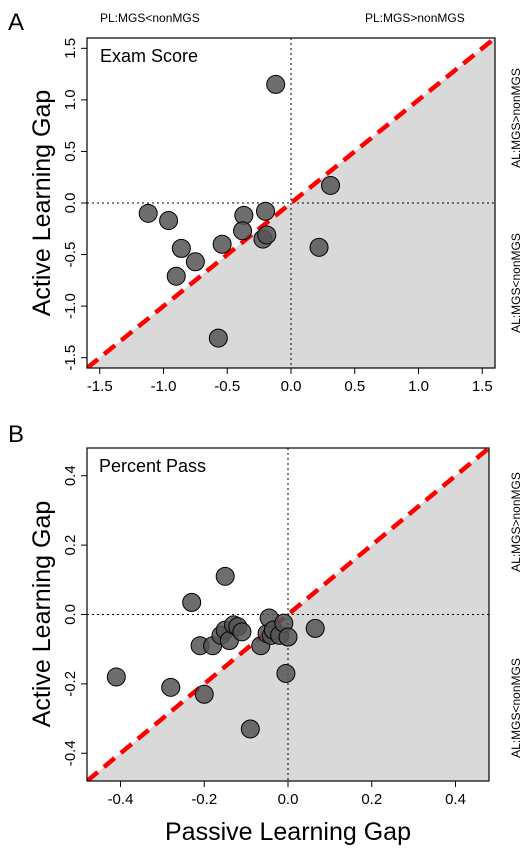  Describe the element at coordinates (16, 22) in the screenshot. I see `panel-a-letter: A` at that location.